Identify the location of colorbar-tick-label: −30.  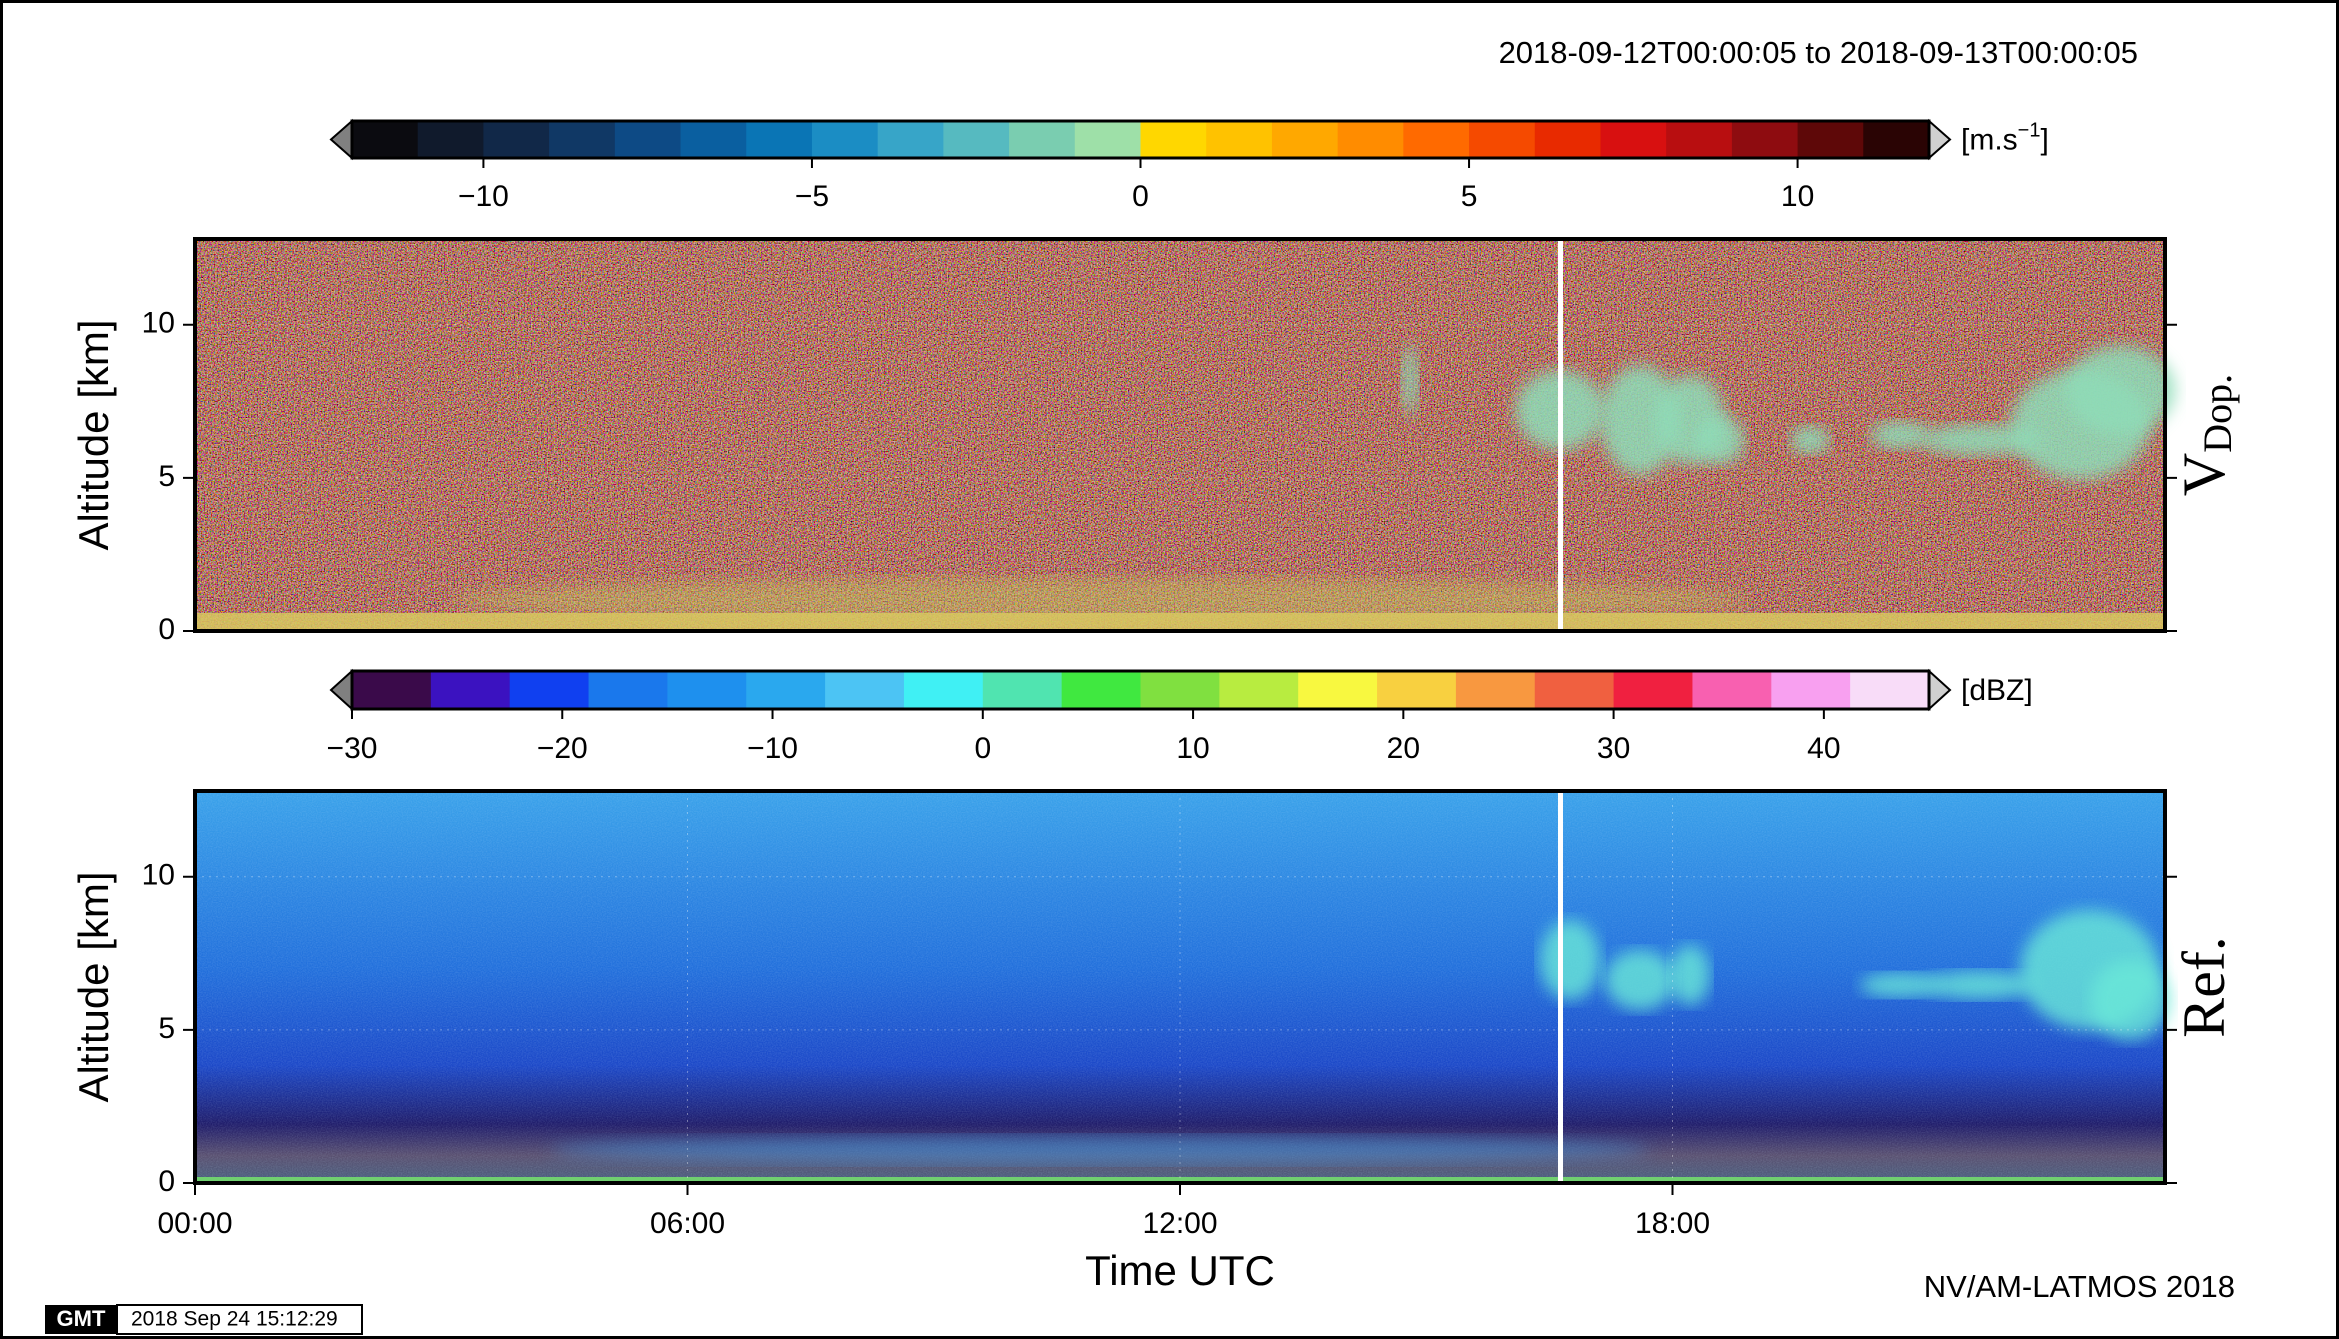
(352, 748).